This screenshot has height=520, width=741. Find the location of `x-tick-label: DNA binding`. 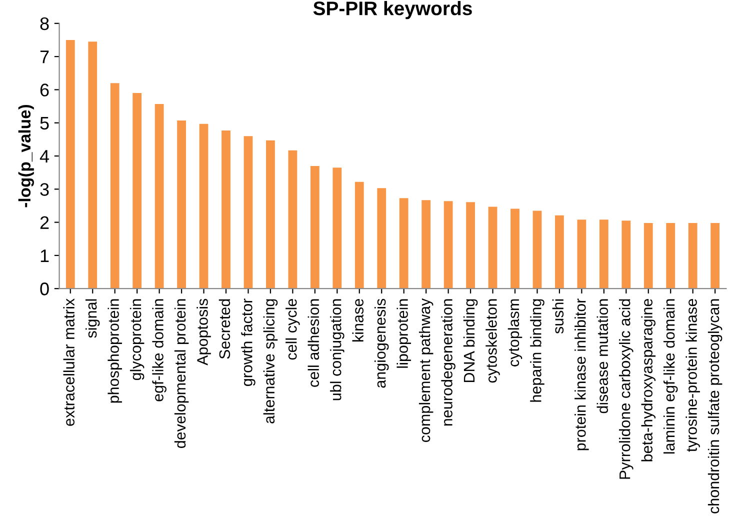

x-tick-label: DNA binding is located at coordinates (470, 340).